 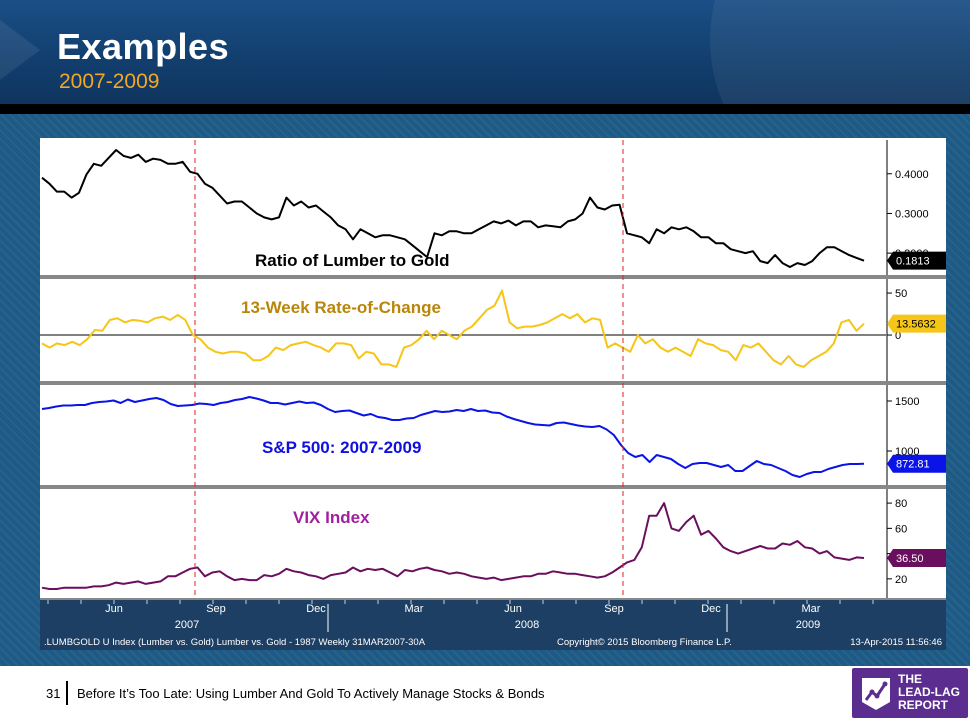 What do you see at coordinates (341, 447) in the screenshot?
I see `panel-label: S&P 500: 2007-2009` at bounding box center [341, 447].